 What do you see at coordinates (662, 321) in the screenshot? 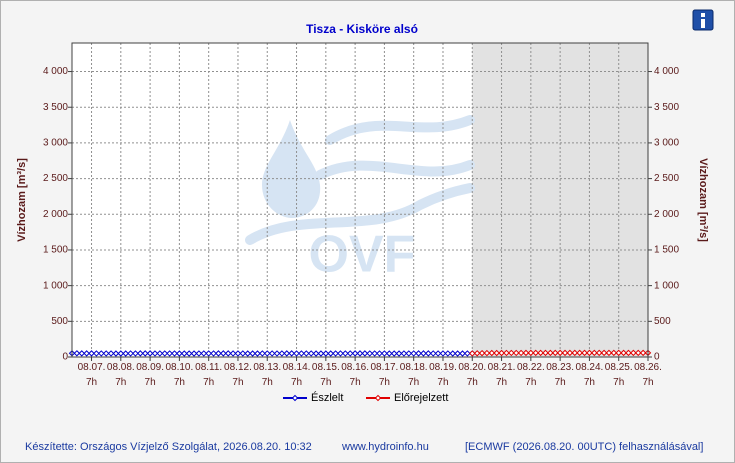
I see `y2-tick-label: 500` at bounding box center [662, 321].